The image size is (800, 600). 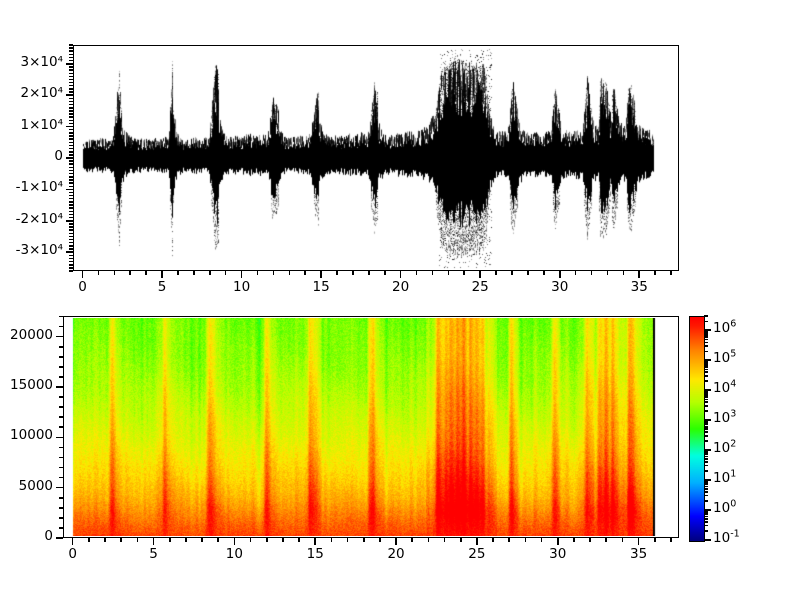 What do you see at coordinates (31, 334) in the screenshot?
I see `spectrogram-y-ticklabel: 20000` at bounding box center [31, 334].